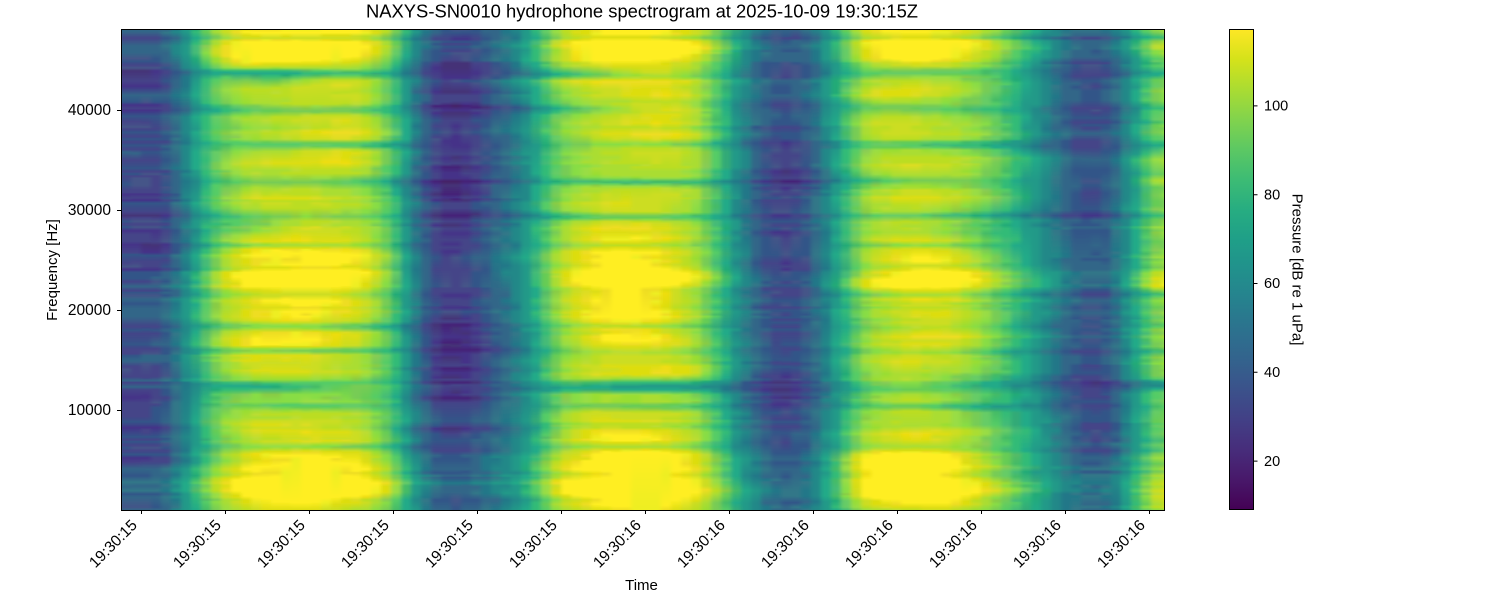 The height and width of the screenshot is (605, 1500). What do you see at coordinates (1272, 284) in the screenshot?
I see `svg-text: 60` at bounding box center [1272, 284].